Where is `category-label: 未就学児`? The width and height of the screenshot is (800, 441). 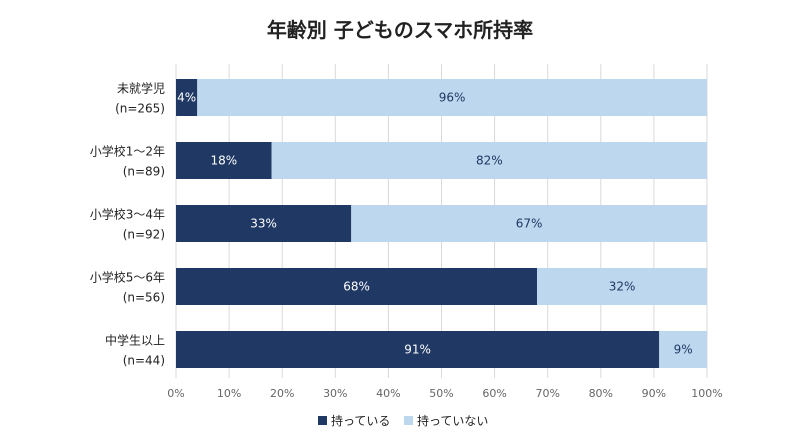 category-label: 未就学児 is located at coordinates (141, 88).